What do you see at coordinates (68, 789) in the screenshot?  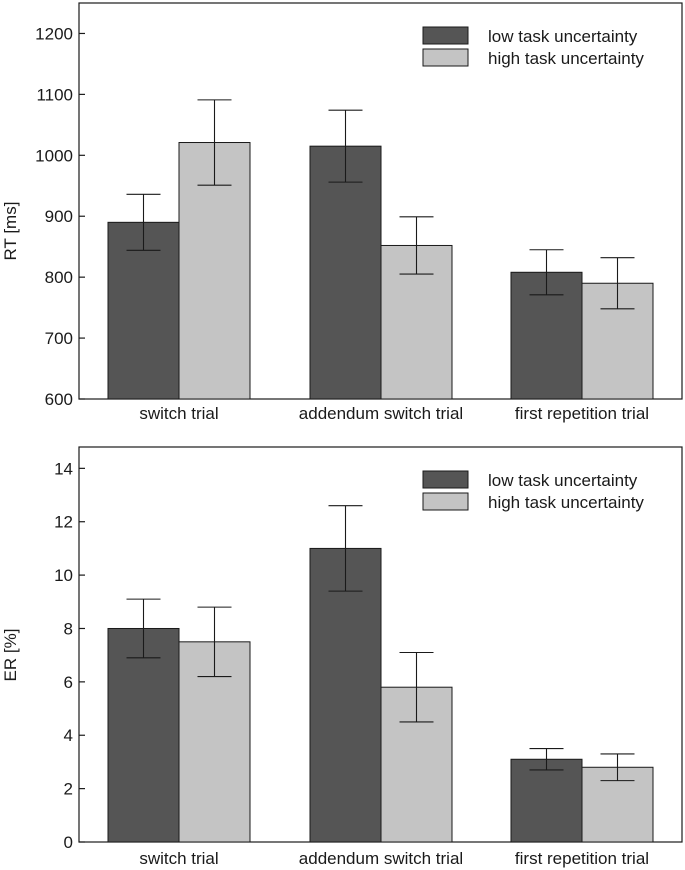 I see `er-y-tick-label: 2` at bounding box center [68, 789].